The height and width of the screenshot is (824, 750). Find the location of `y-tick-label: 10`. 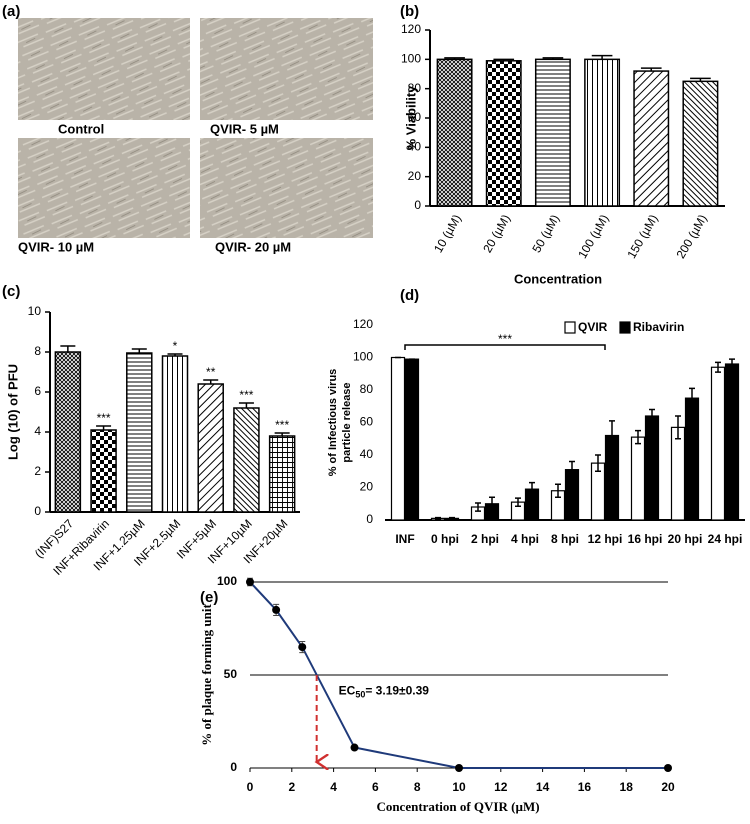

y-tick-label: 10 is located at coordinates (35, 311).